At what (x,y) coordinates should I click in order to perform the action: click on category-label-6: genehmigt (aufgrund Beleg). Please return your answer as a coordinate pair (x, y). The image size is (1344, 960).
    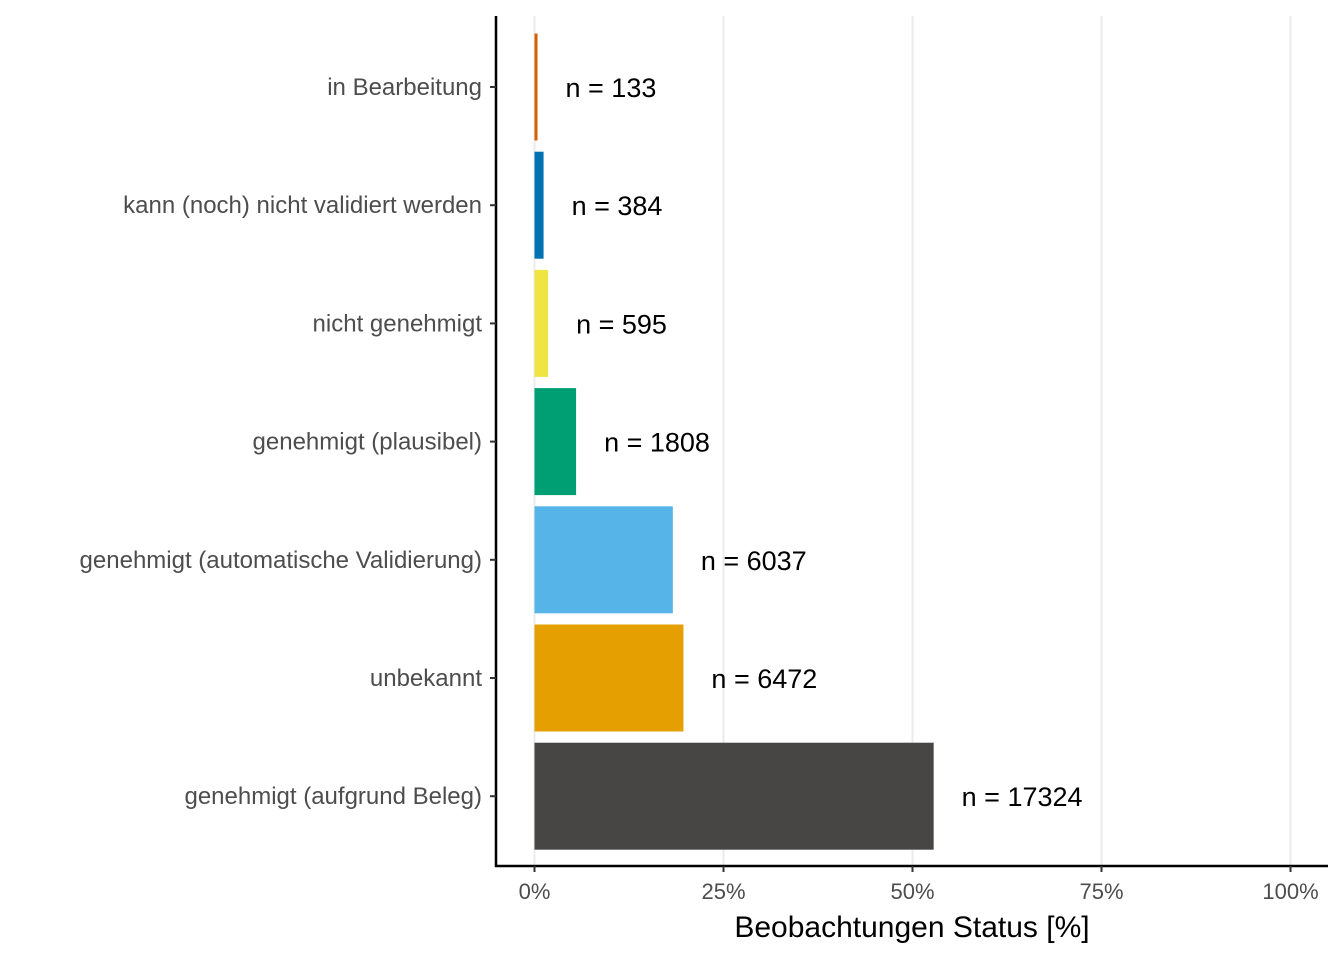
    Looking at the image, I should click on (333, 796).